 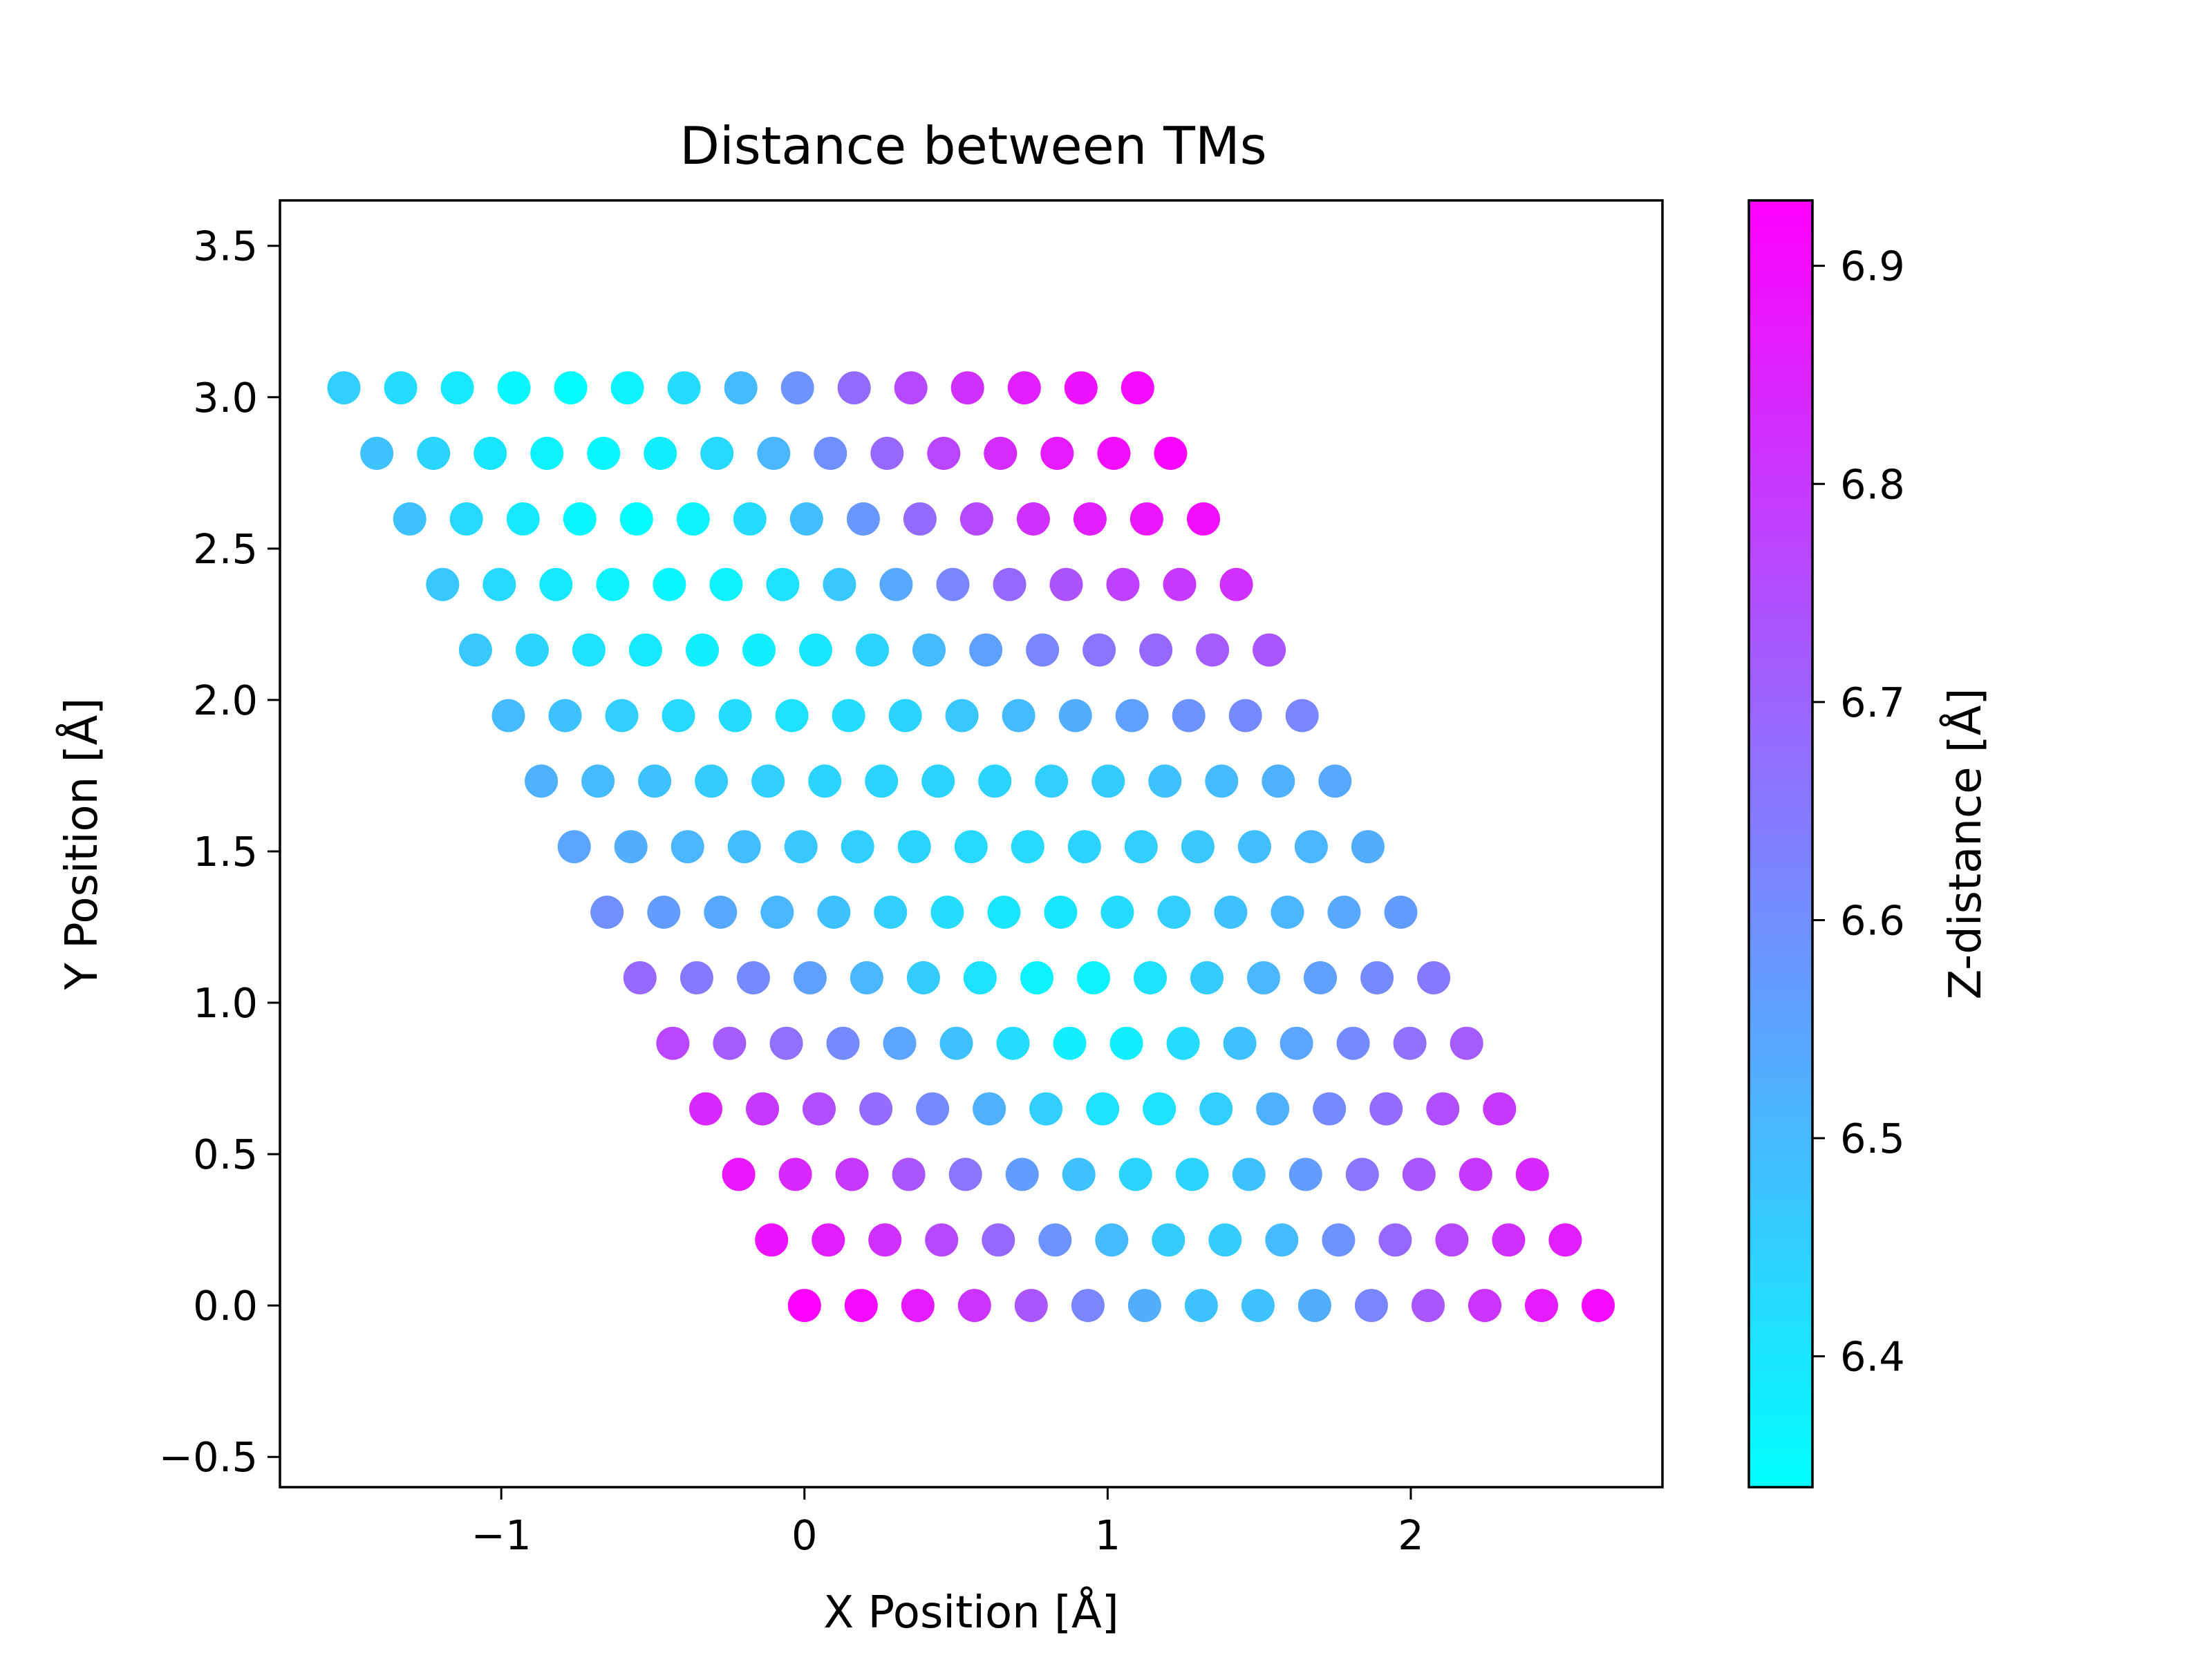 What do you see at coordinates (1872, 484) in the screenshot?
I see `colorbar-tick-label: 6.8` at bounding box center [1872, 484].